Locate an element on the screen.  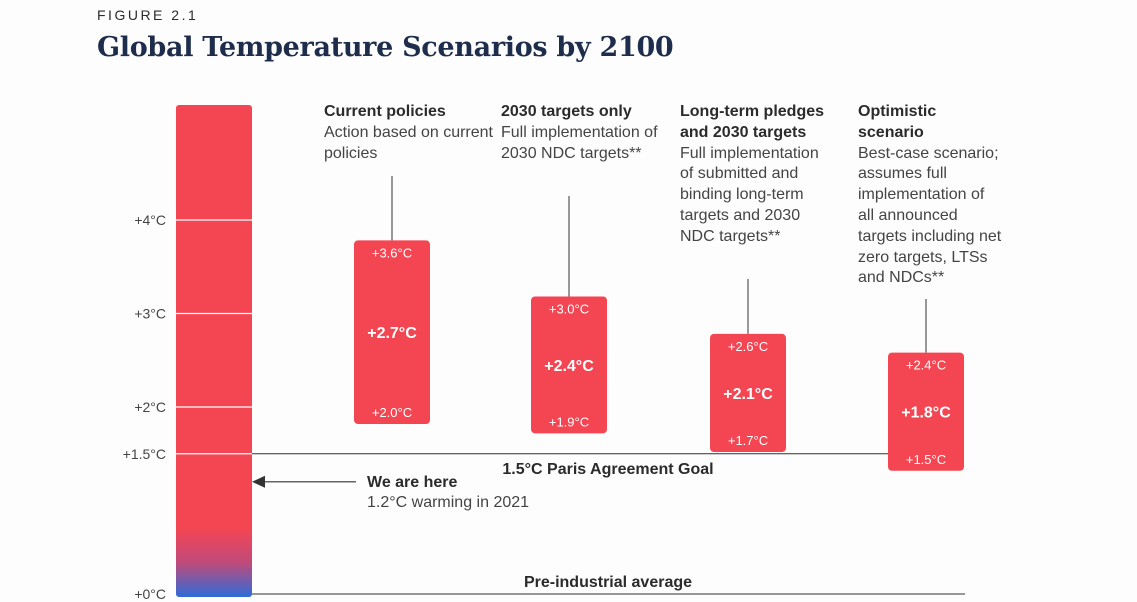
bar-high-label: +2.4°C is located at coordinates (926, 365).